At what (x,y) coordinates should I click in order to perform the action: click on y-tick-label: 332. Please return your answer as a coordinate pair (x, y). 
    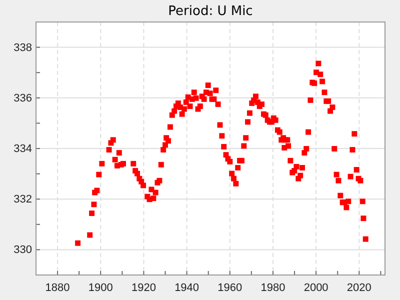
    Looking at the image, I should click on (23, 200).